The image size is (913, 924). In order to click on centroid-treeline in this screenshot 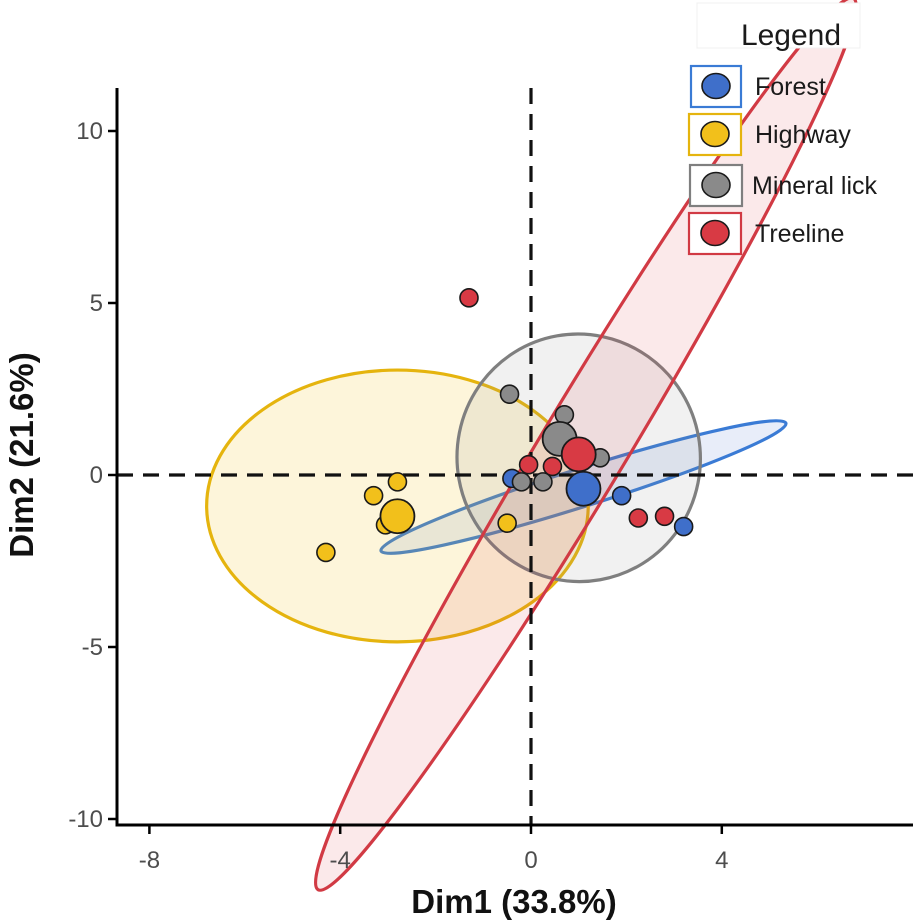, I will do `click(578, 454)`.